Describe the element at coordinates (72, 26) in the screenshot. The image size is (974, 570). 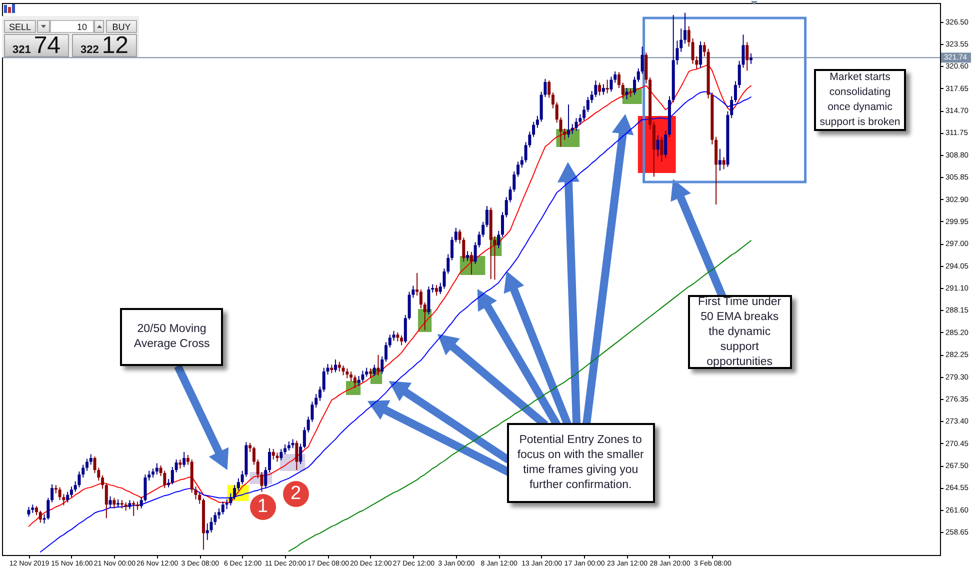
I see `quantity-field: 10` at that location.